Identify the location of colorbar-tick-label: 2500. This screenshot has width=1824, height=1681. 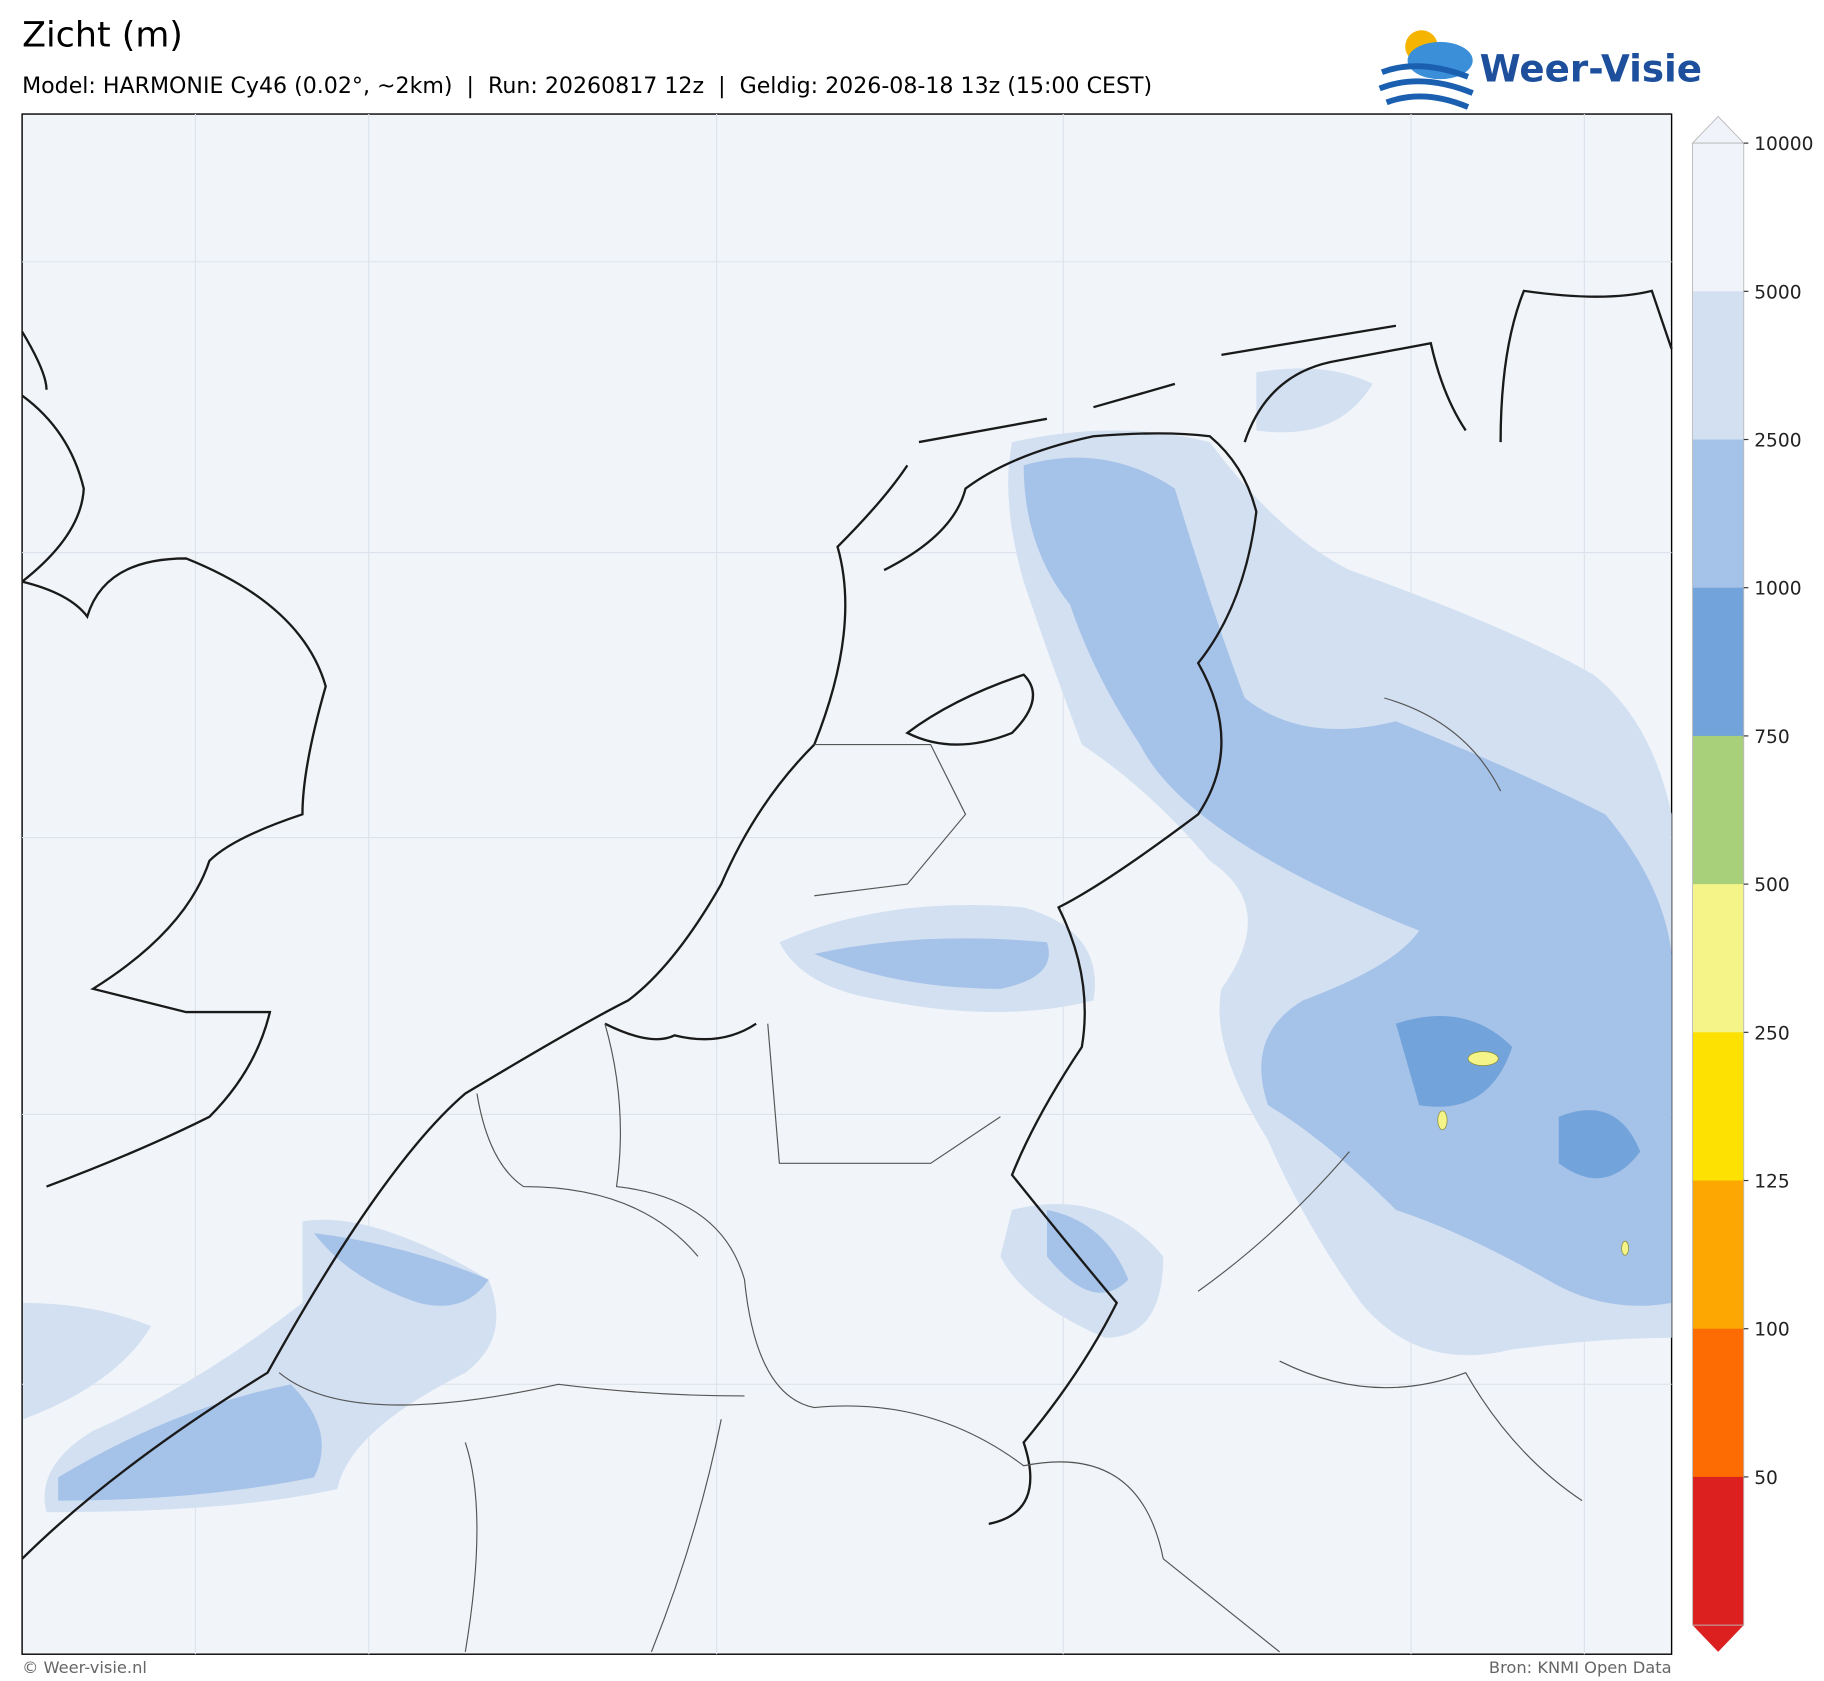
(1777, 441).